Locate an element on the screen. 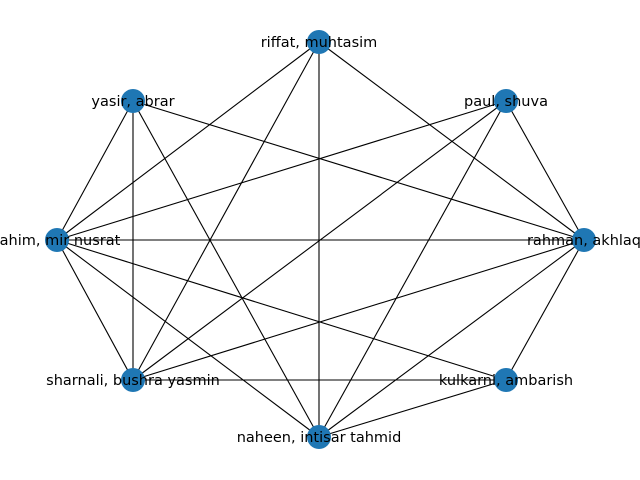  edge-paul-rahman is located at coordinates (545, 170).